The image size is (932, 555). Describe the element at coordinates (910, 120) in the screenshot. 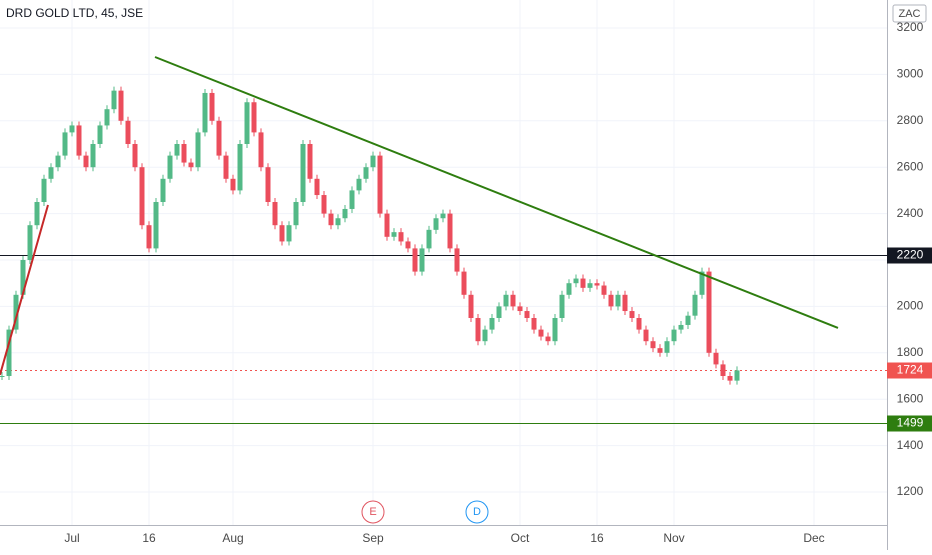

I see `y-tick-label: 2800` at that location.